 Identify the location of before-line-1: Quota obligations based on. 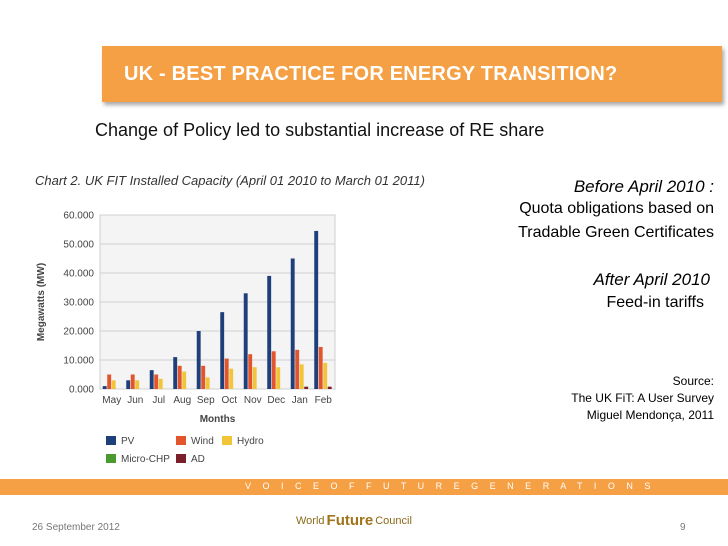
(616, 208).